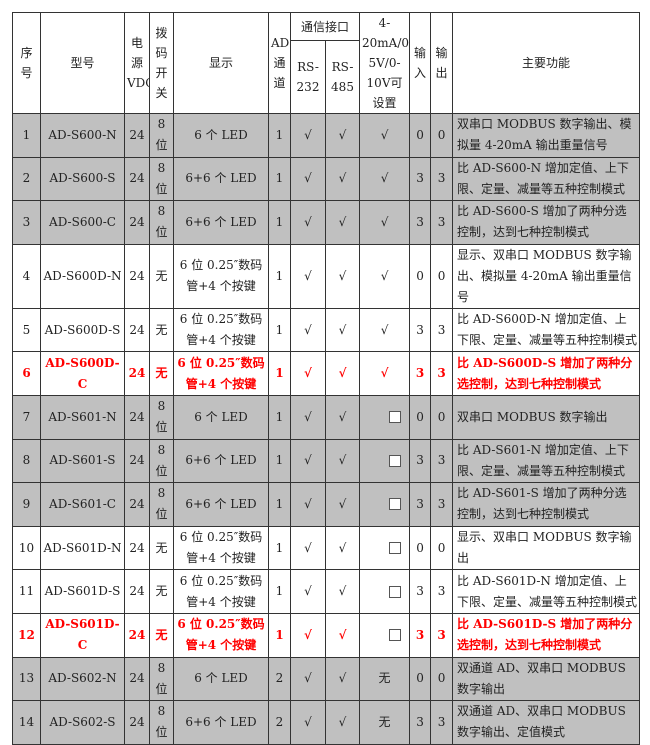 This screenshot has width=650, height=745. What do you see at coordinates (26, 135) in the screenshot?
I see `cell-no: 1` at bounding box center [26, 135].